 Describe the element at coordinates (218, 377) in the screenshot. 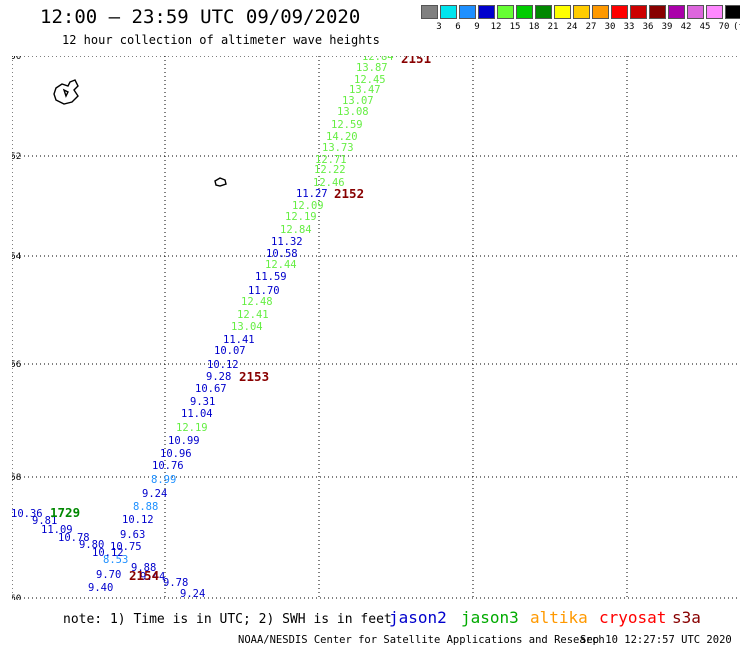

I see `wave-height-reading: 9.28` at that location.